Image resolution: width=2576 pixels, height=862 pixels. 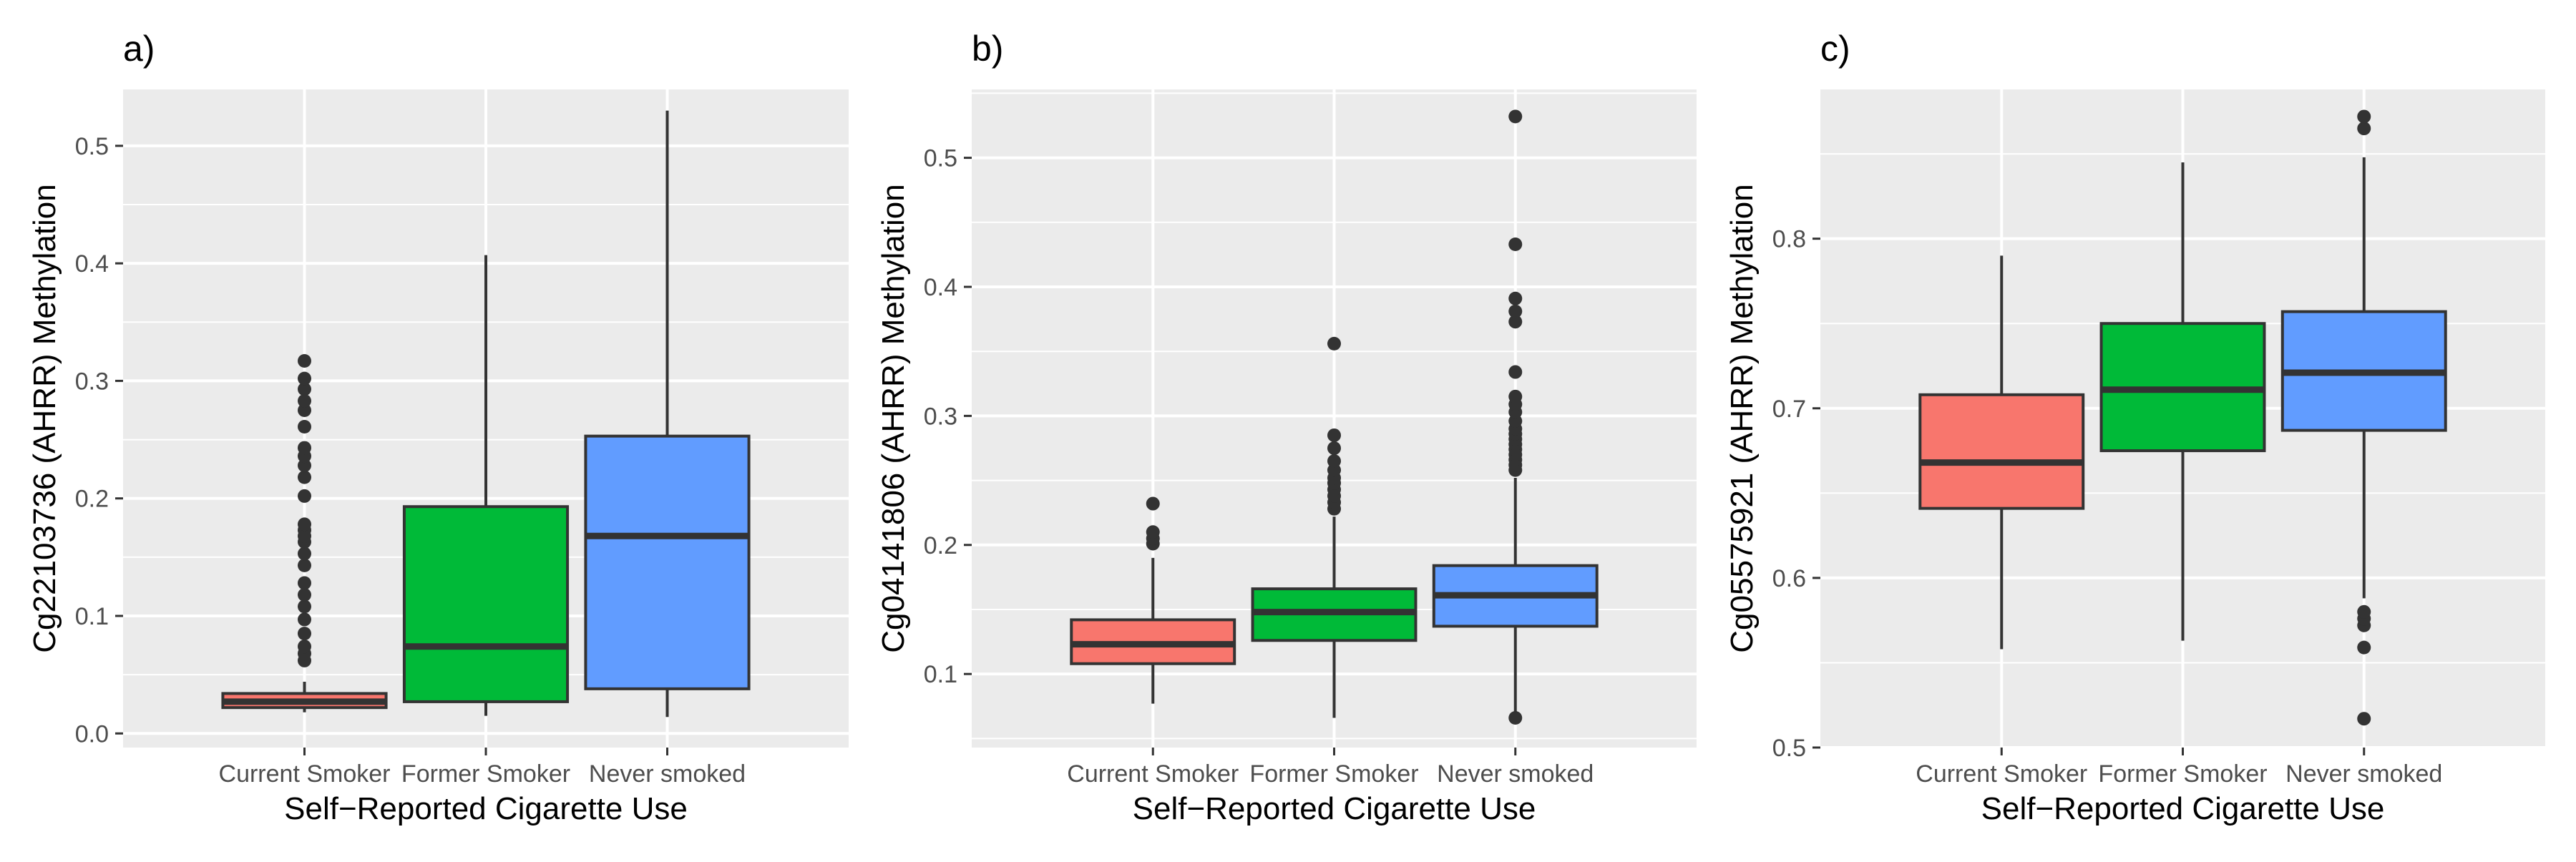 I want to click on panel-tag: c), so click(x=1835, y=49).